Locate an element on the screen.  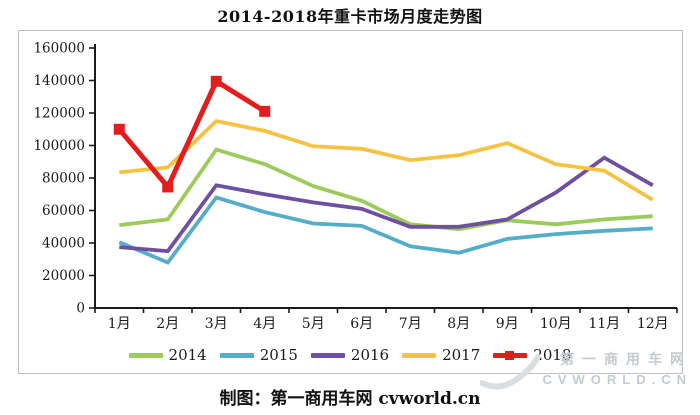
legend-item-2015: 2015 is located at coordinates (258, 355).